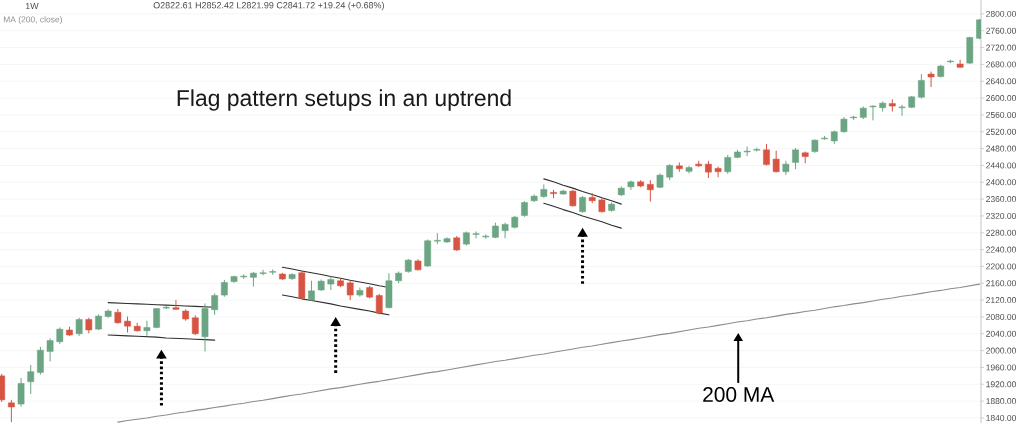 Image resolution: width=1024 pixels, height=423 pixels. Describe the element at coordinates (1001, 114) in the screenshot. I see `y-tick-label: 2560.00` at that location.